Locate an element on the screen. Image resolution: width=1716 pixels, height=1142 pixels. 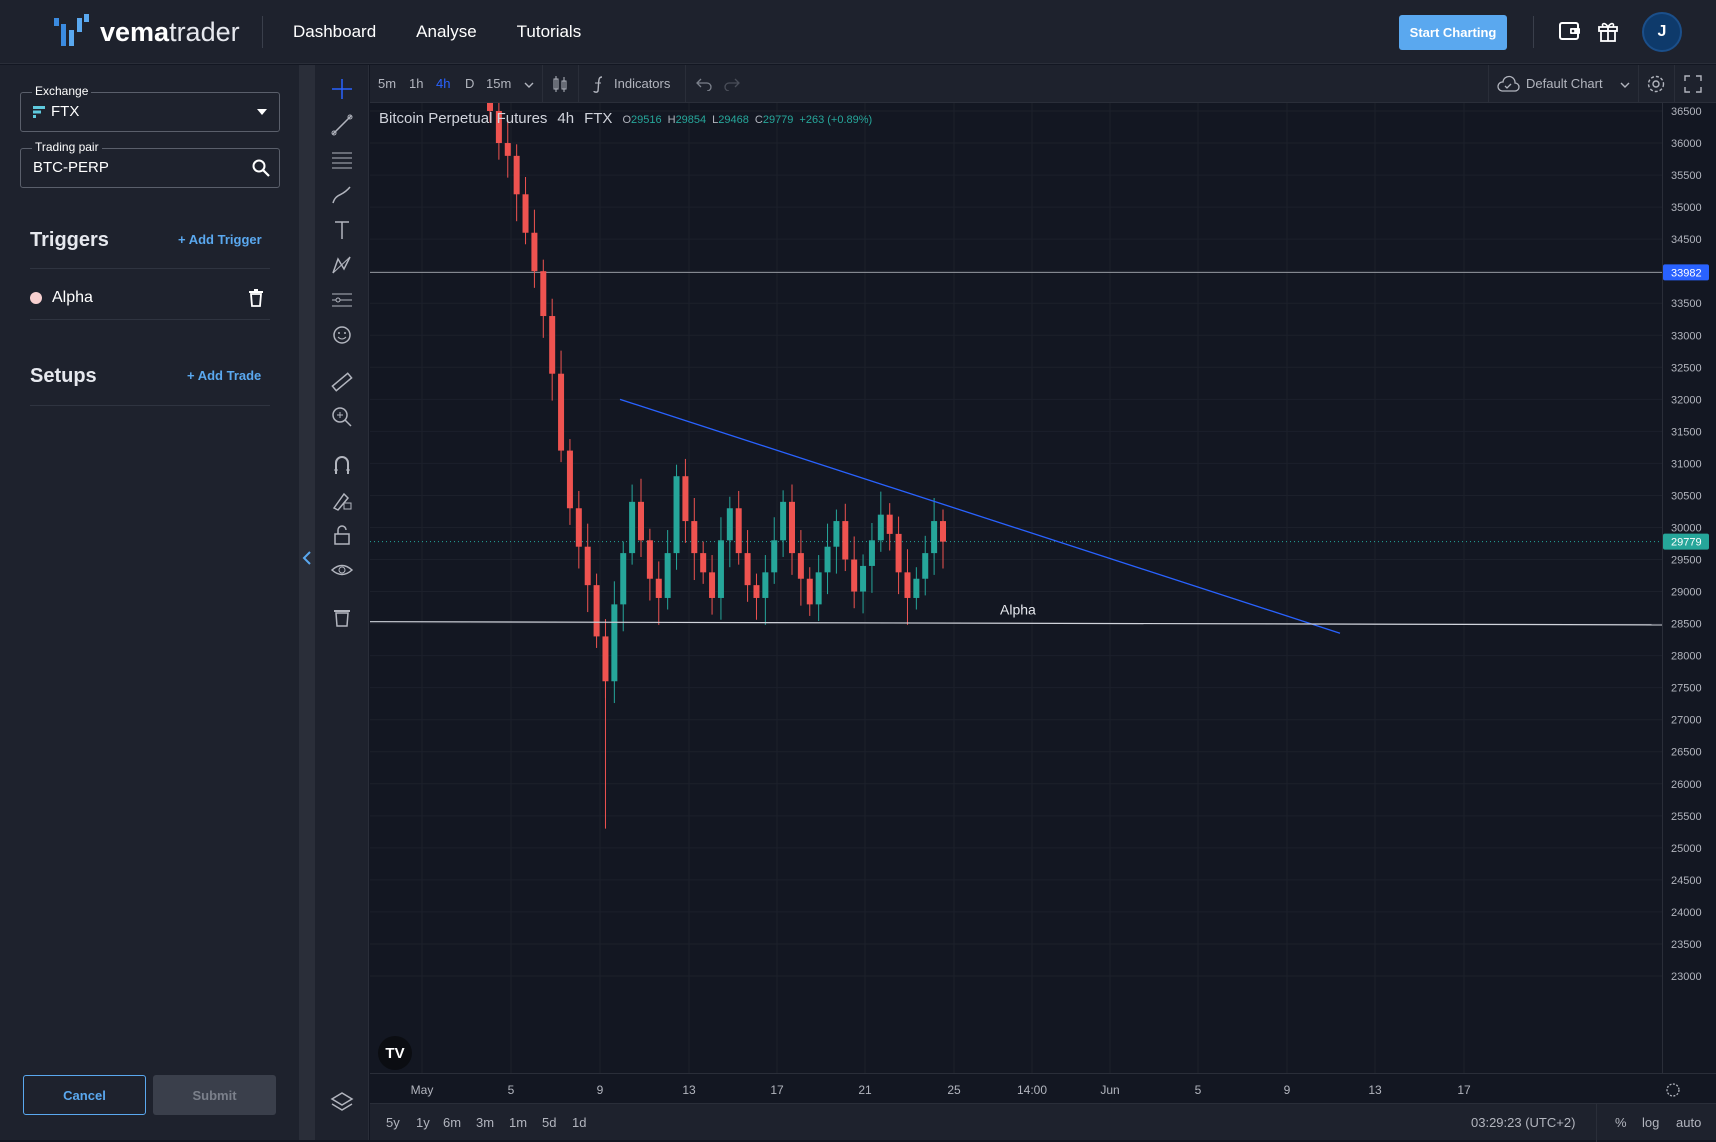
range-5y: 5y is located at coordinates (393, 1122).